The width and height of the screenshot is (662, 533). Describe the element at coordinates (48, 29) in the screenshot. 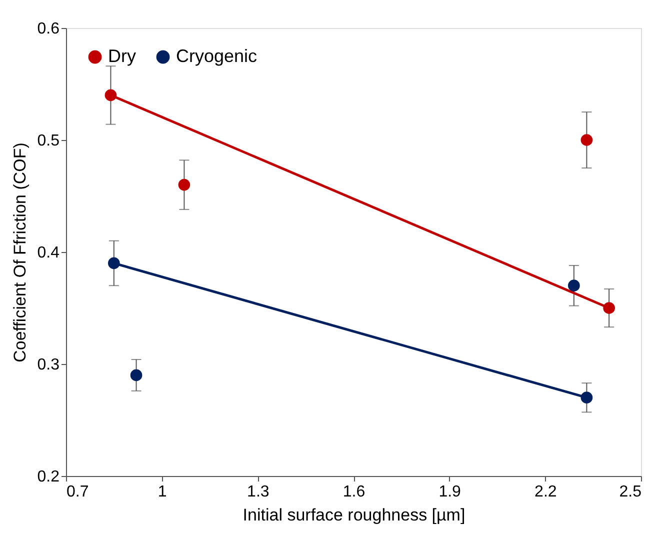

I see `y-tick-label: 0.6` at that location.